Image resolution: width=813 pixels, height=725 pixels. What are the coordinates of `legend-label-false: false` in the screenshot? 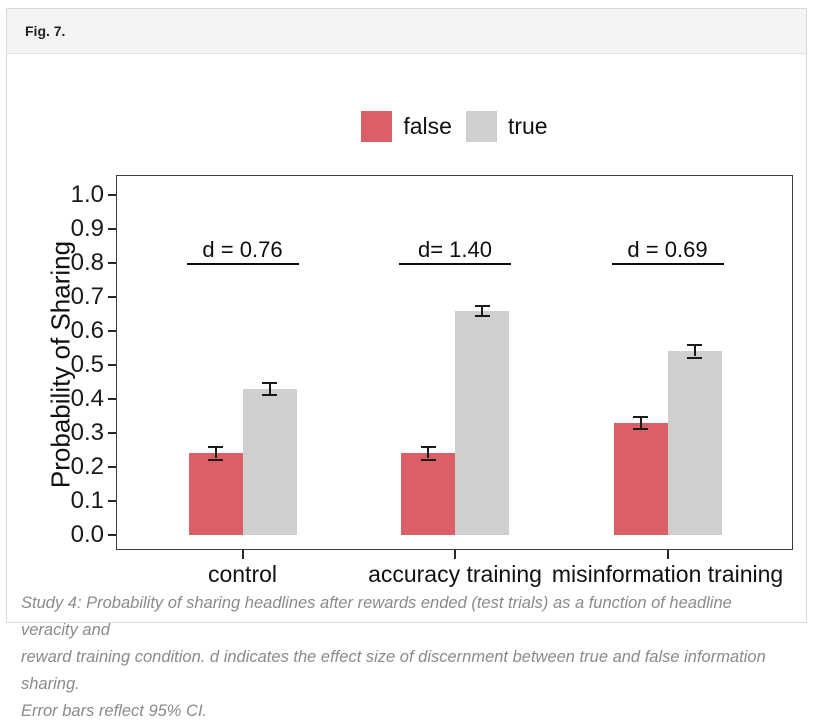 It's located at (427, 126).